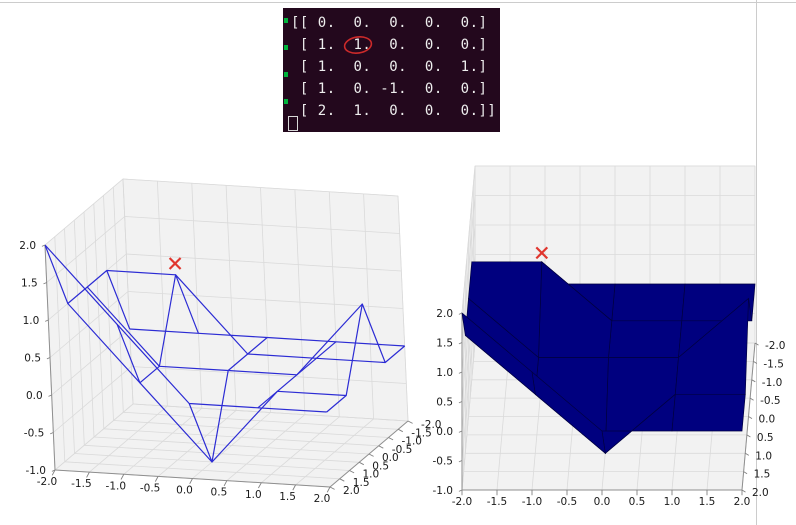 This screenshot has width=796, height=525. What do you see at coordinates (756, 262) in the screenshot?
I see `window-divider-right` at bounding box center [756, 262].